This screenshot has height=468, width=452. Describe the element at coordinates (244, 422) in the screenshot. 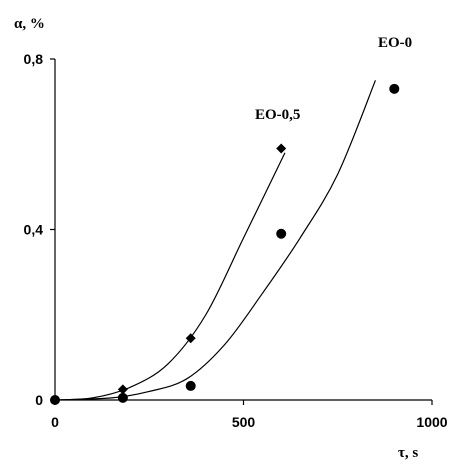

I see `x-tick-label: 500` at that location.